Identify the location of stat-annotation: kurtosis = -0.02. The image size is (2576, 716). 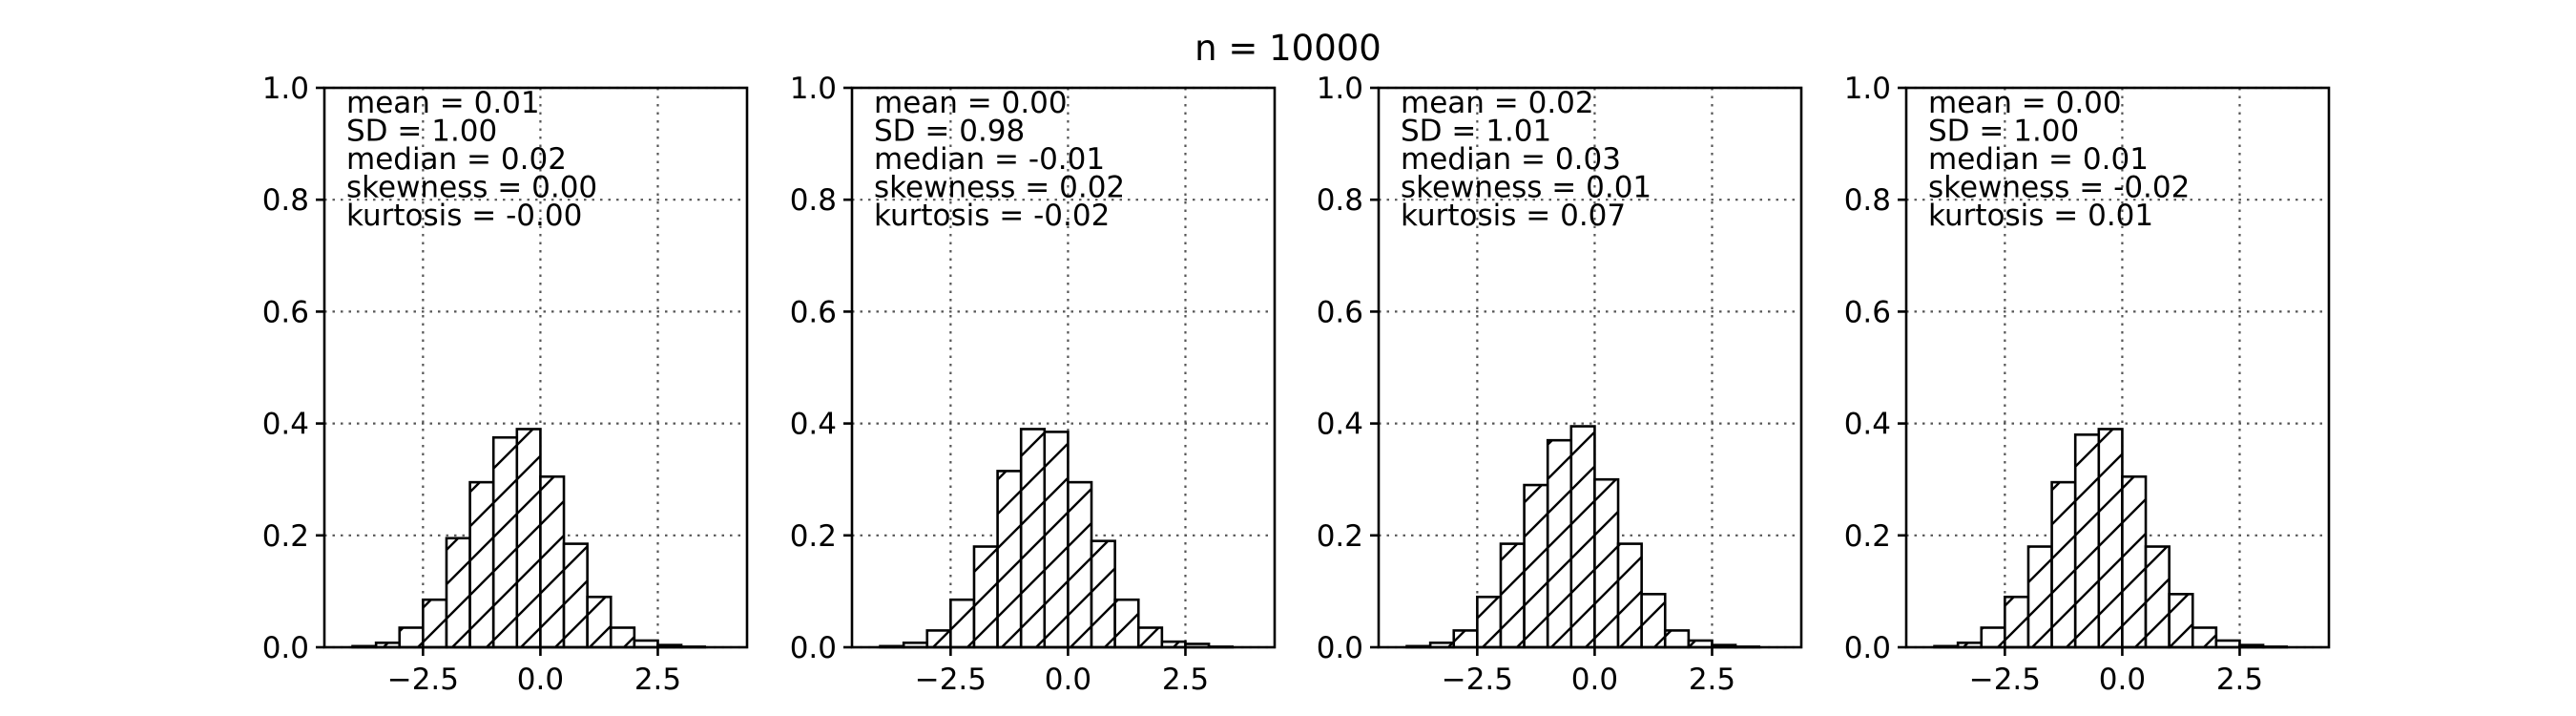
(992, 216).